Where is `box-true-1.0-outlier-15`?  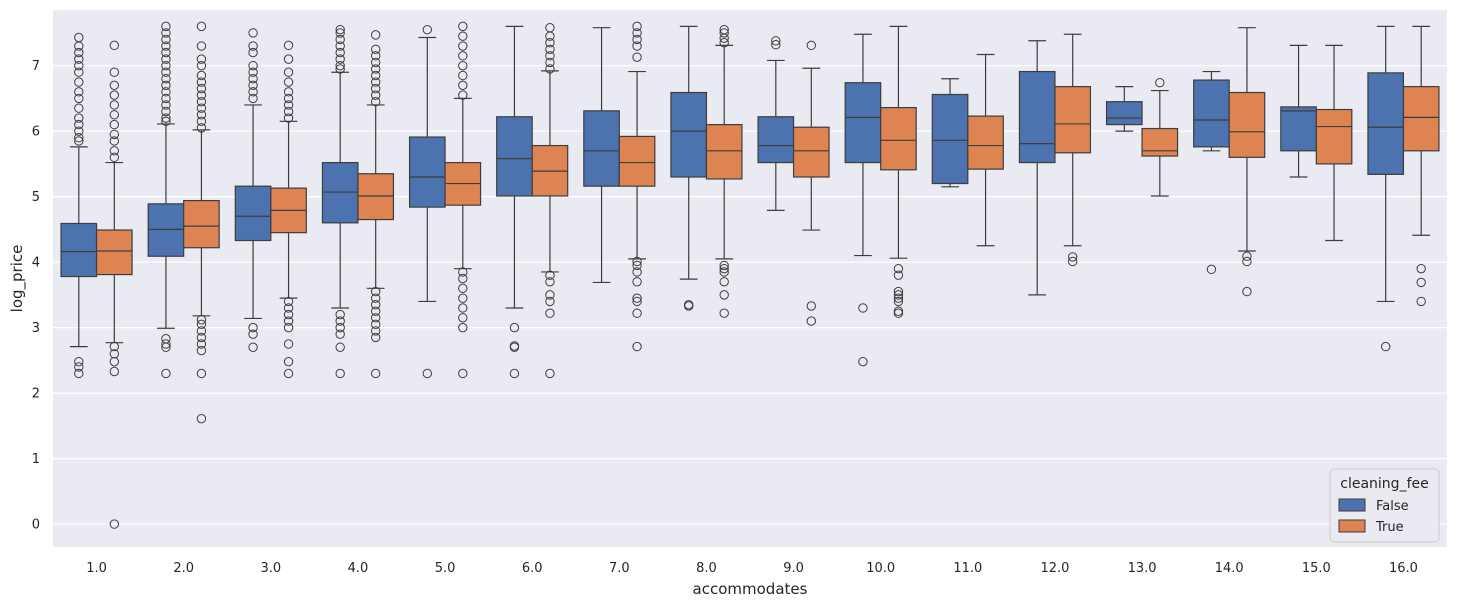 box-true-1.0-outlier-15 is located at coordinates (114, 45).